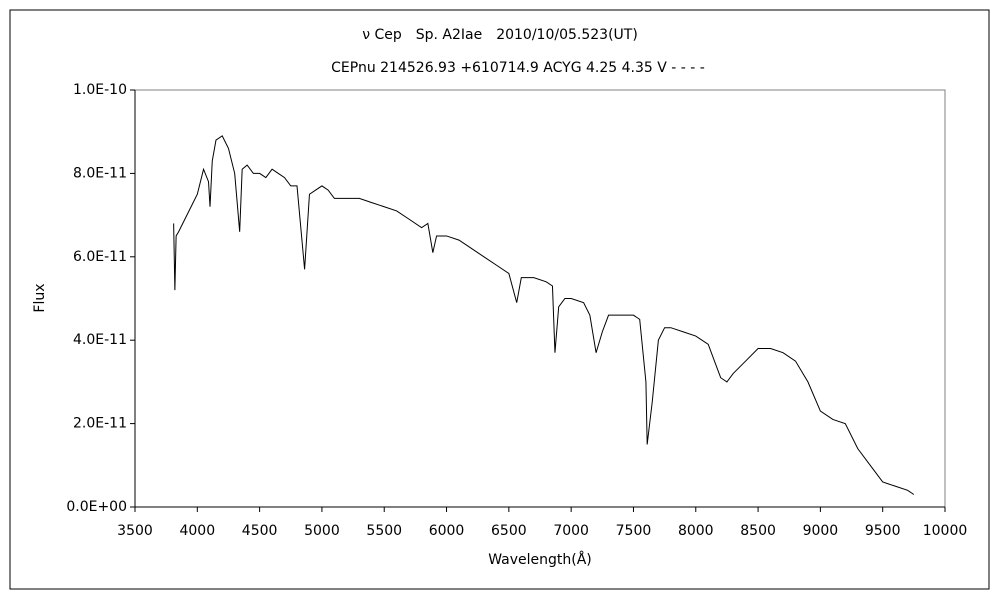 This screenshot has height=600, width=1000. I want to click on x-axis-label: Wavelength(Å), so click(540, 559).